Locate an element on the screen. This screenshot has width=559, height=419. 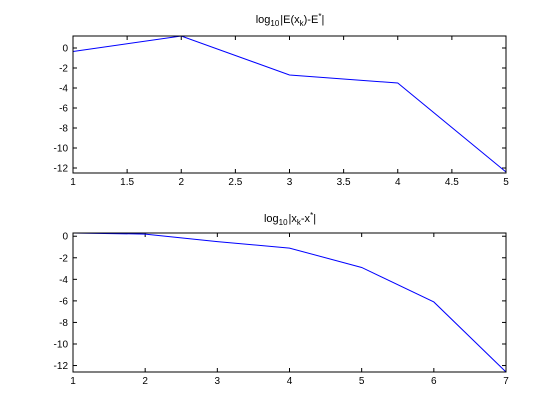
x-tick-label: 6 is located at coordinates (434, 381).